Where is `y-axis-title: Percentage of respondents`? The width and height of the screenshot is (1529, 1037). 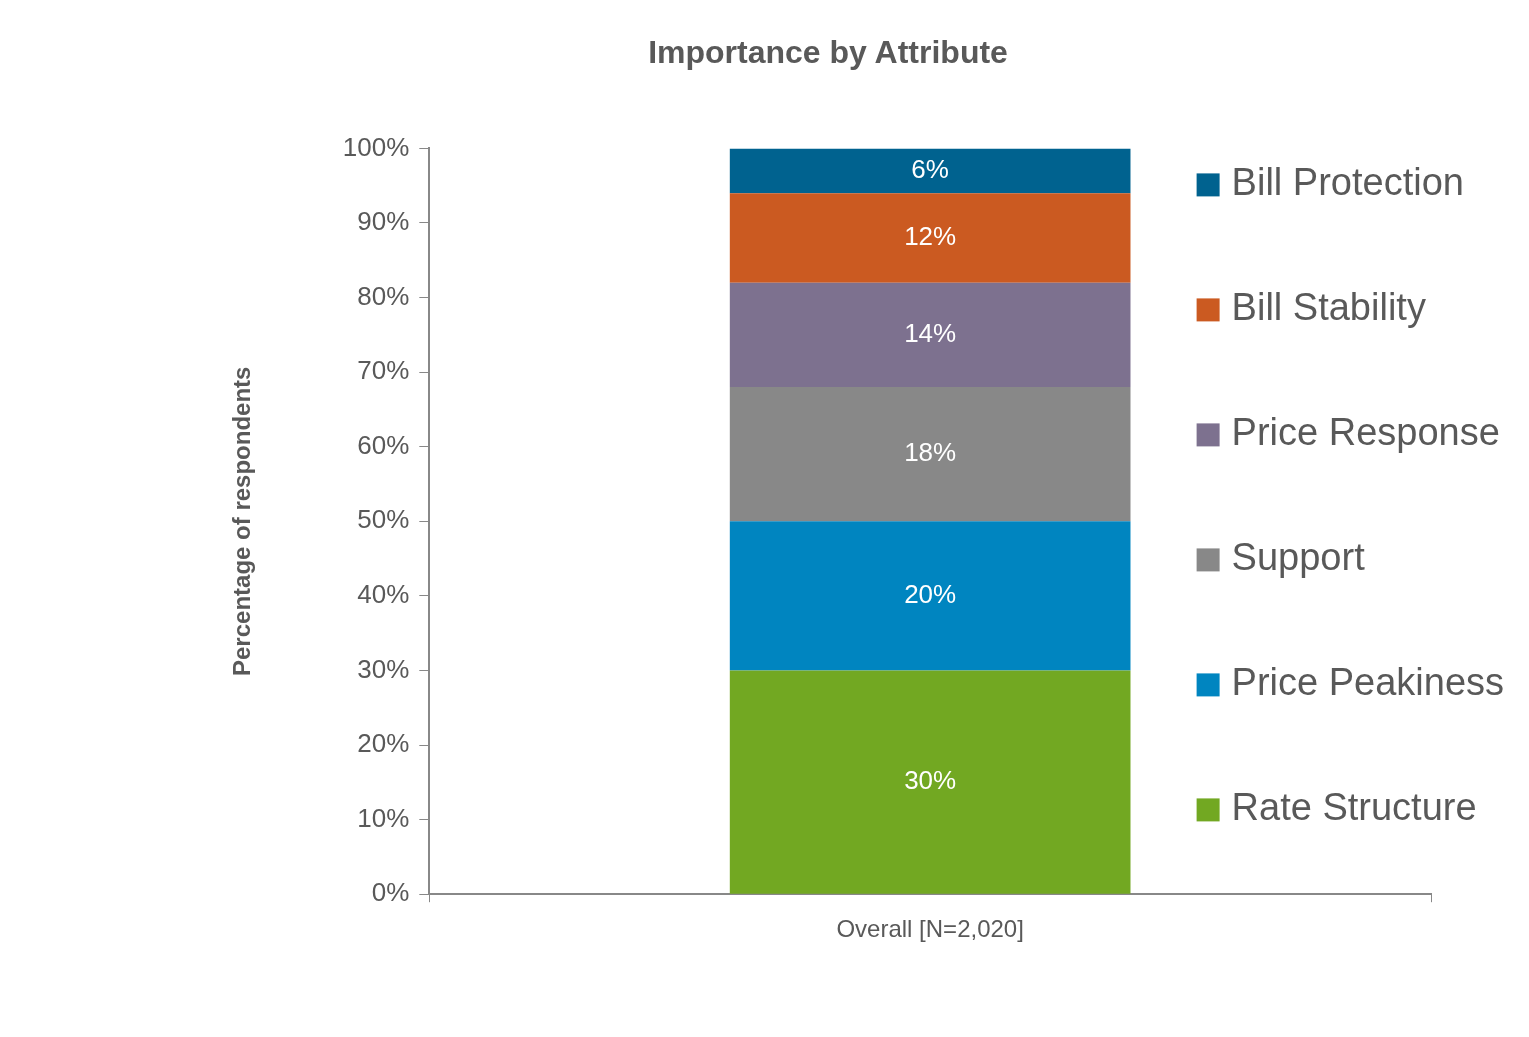
y-axis-title: Percentage of respondents is located at coordinates (242, 521).